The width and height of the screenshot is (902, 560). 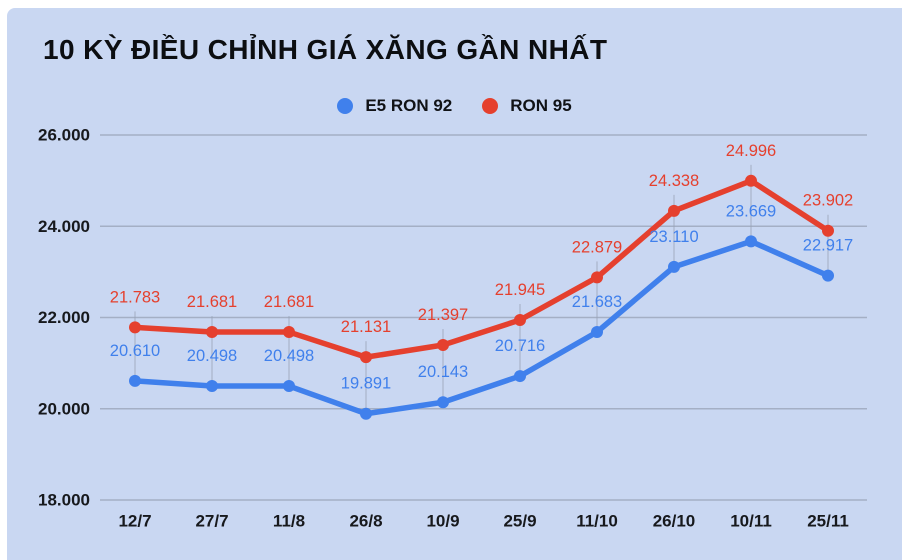 I want to click on data-label-e5-ron-92: 22.917, so click(x=828, y=246).